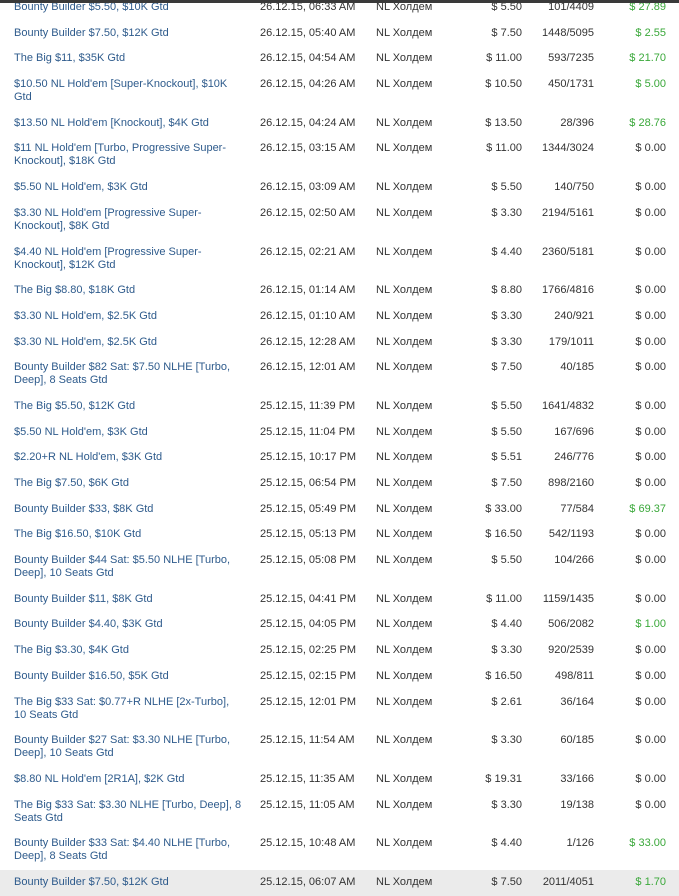 Image resolution: width=679 pixels, height=896 pixels. Describe the element at coordinates (574, 431) in the screenshot. I see `entrants-cell: 167/696` at that location.